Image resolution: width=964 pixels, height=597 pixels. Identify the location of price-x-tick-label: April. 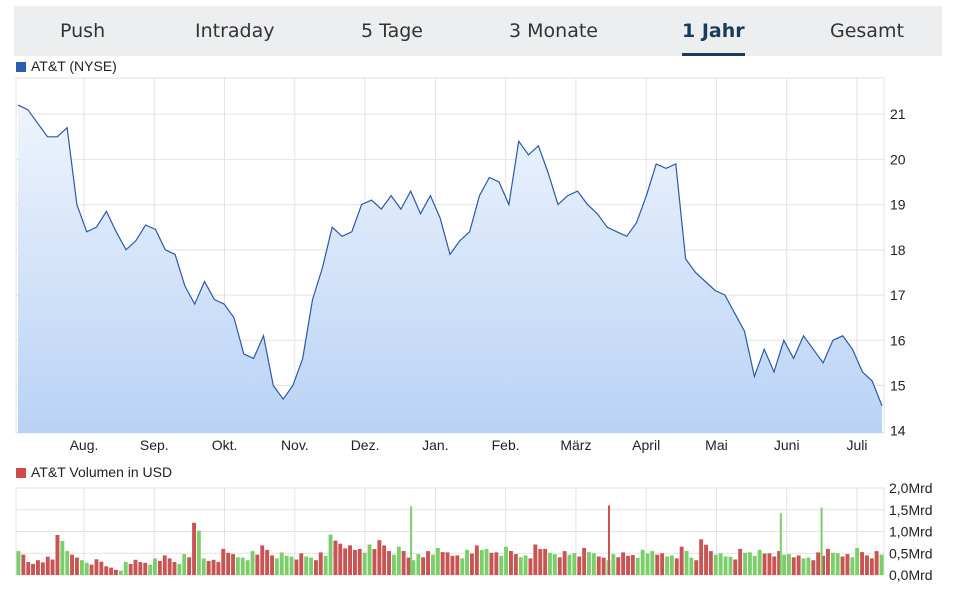
(646, 445).